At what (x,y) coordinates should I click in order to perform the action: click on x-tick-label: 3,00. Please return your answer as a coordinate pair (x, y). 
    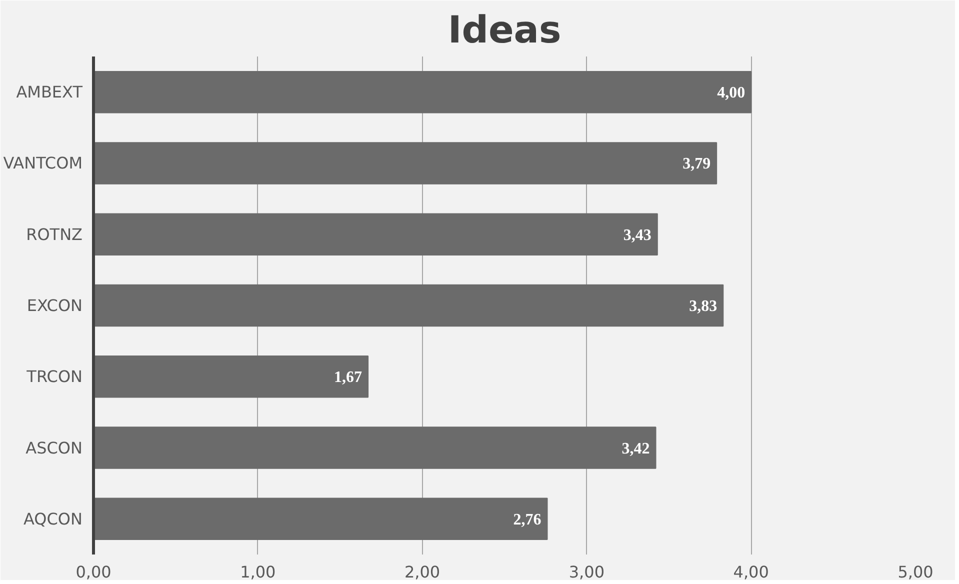
    Looking at the image, I should click on (586, 572).